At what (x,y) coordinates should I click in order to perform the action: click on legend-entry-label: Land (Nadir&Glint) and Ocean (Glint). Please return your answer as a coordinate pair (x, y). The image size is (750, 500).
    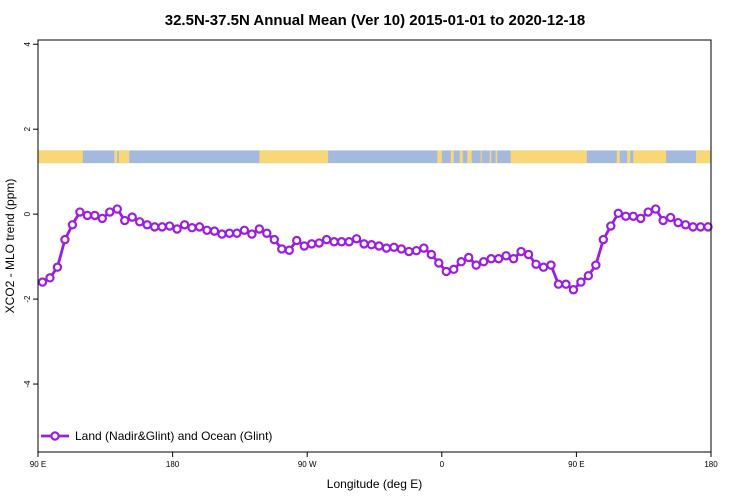
    Looking at the image, I should click on (173, 436).